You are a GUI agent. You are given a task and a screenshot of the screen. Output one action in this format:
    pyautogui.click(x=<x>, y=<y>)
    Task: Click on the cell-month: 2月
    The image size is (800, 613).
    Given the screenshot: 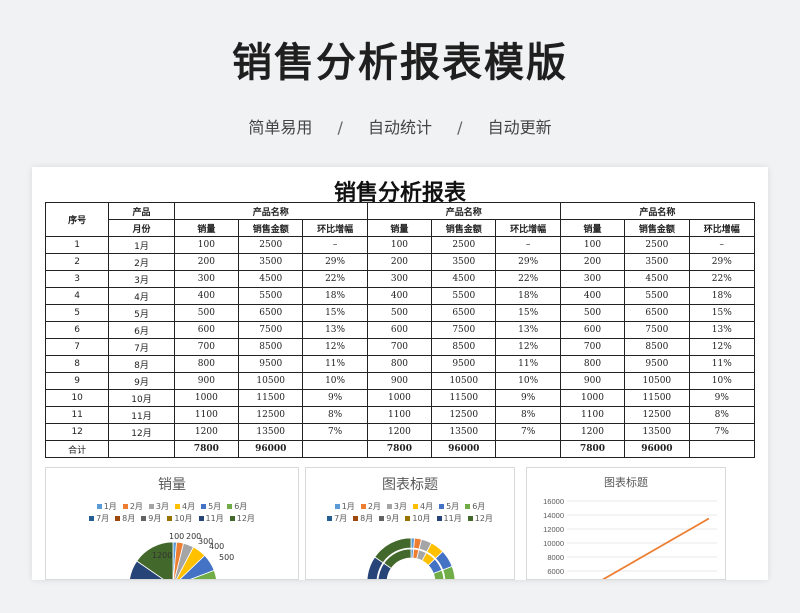 What is the action you would take?
    pyautogui.click(x=141, y=262)
    